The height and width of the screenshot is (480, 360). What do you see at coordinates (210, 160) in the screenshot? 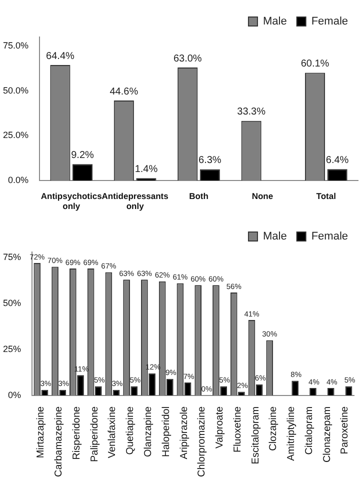
I see `data-label: 6.3%` at bounding box center [210, 160].